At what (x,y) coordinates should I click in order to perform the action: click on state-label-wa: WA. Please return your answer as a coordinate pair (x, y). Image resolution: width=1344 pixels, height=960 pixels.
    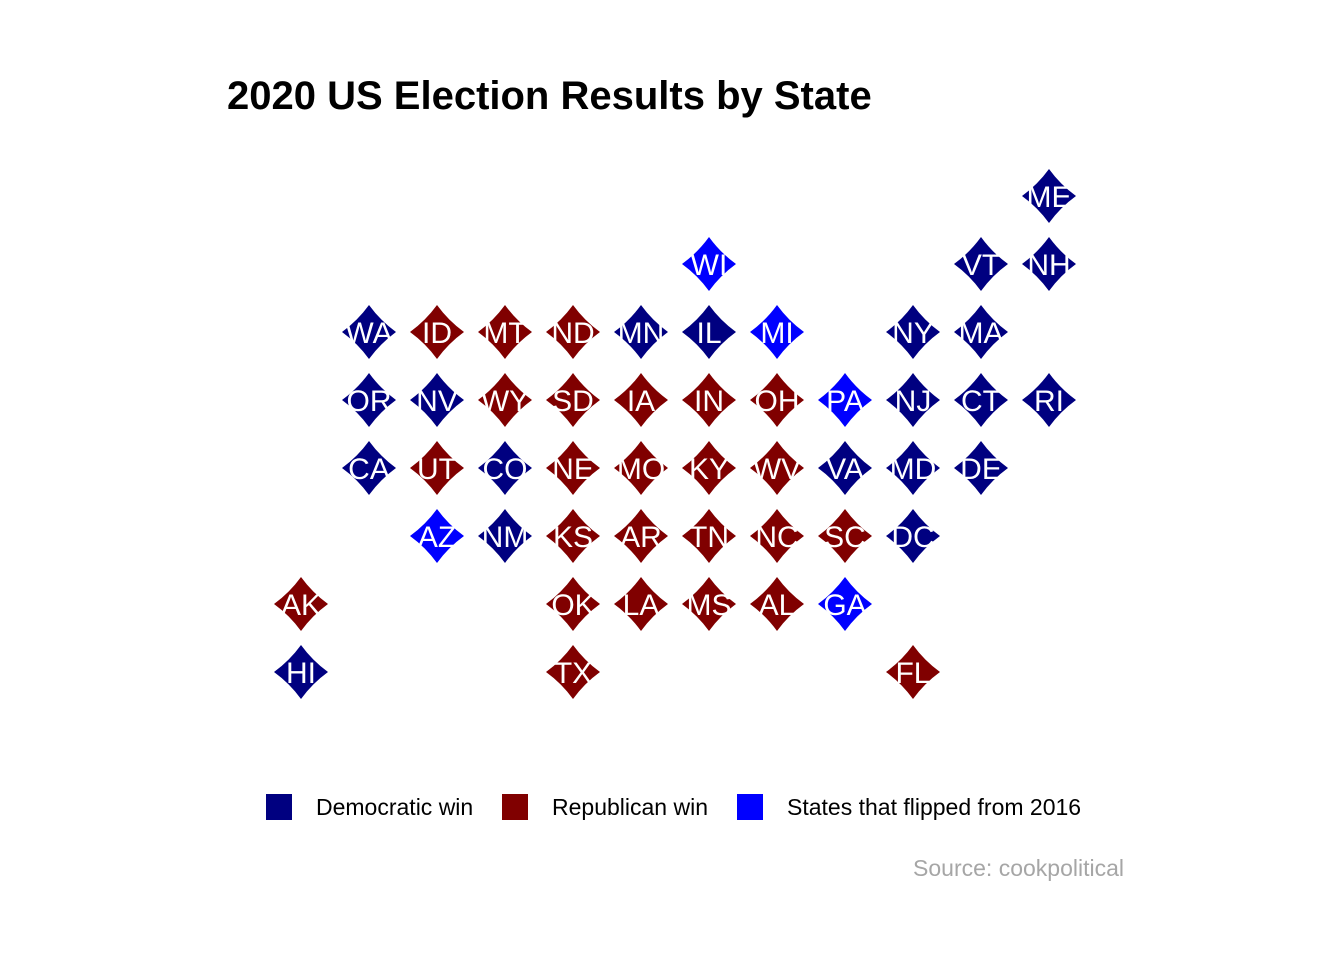
    Looking at the image, I should click on (368, 333).